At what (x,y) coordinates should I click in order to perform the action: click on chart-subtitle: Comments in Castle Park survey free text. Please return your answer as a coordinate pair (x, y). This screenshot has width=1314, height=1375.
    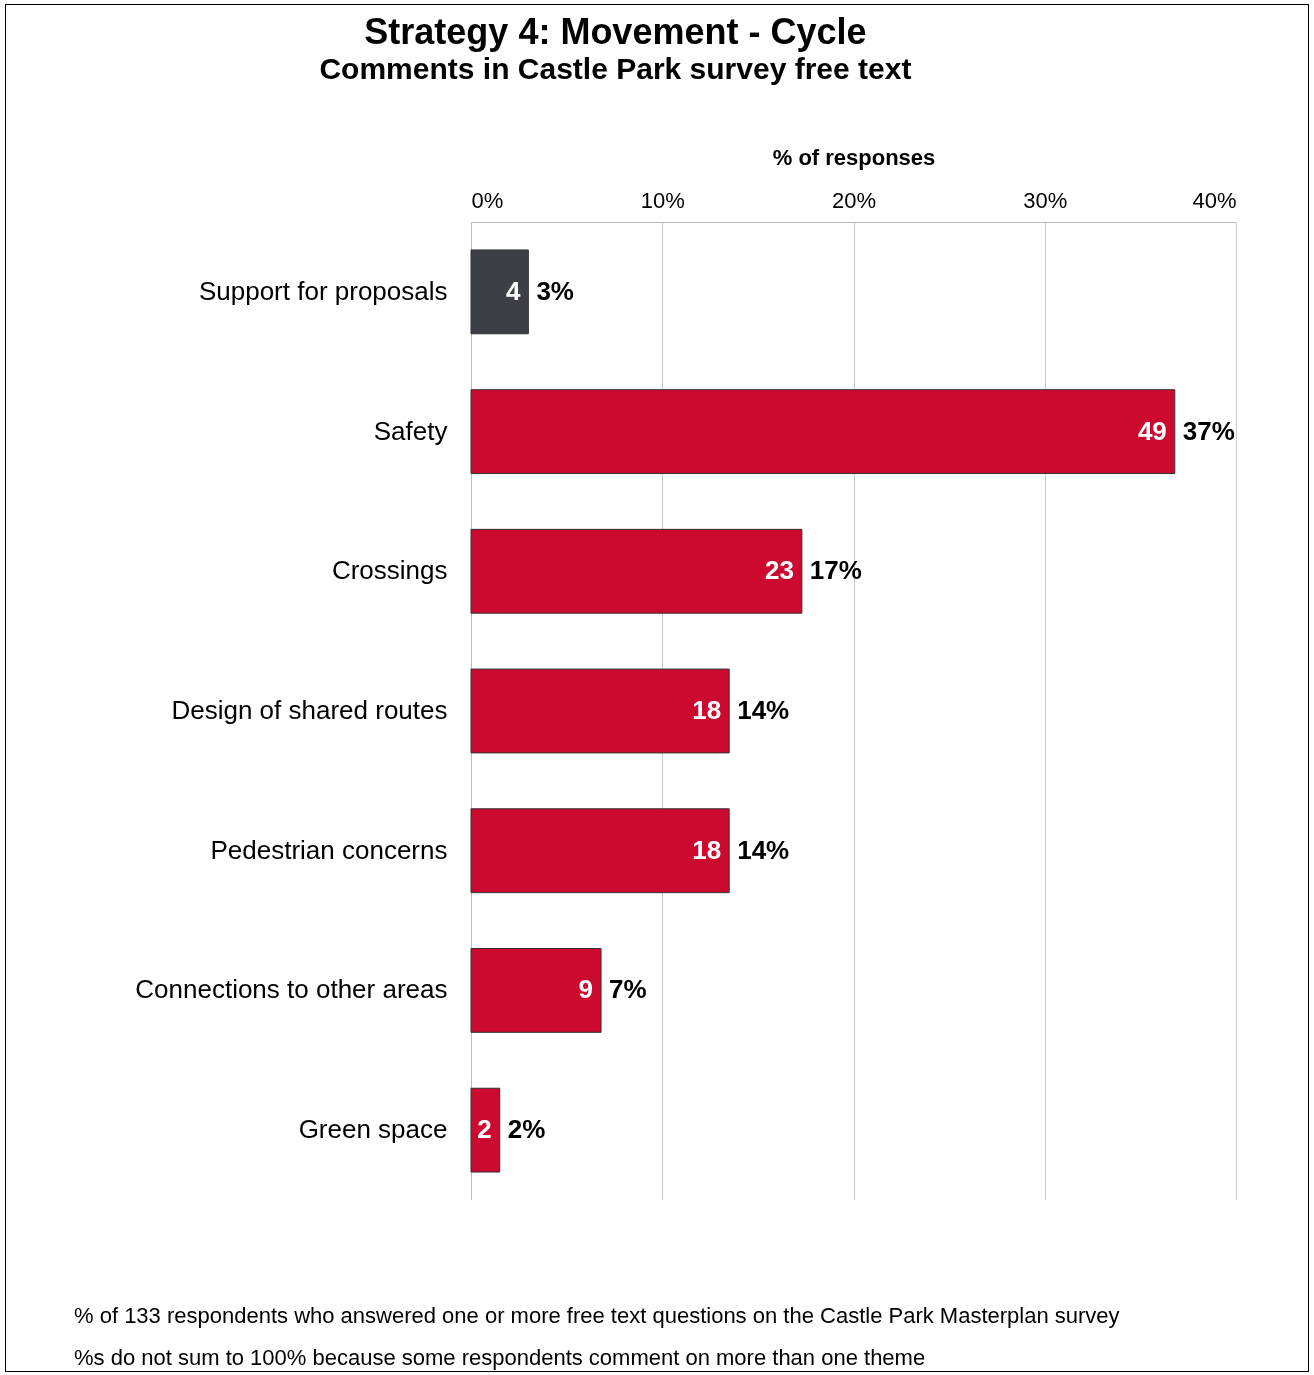
    Looking at the image, I should click on (615, 68).